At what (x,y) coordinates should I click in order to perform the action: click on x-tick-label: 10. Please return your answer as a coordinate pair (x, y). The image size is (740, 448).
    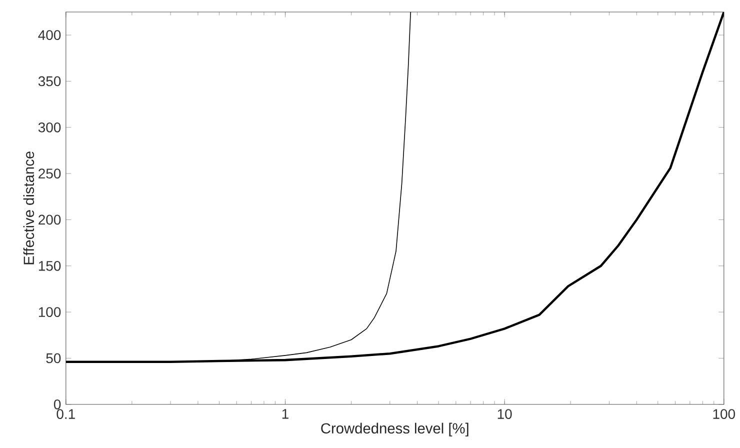
    Looking at the image, I should click on (505, 413).